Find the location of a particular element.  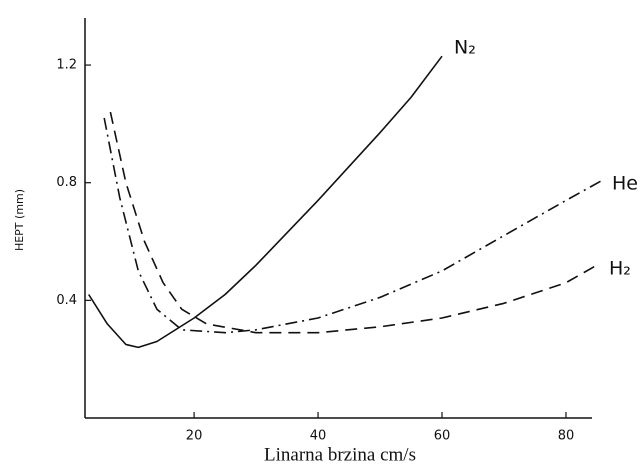

x-tick-label: 40 is located at coordinates (318, 436).